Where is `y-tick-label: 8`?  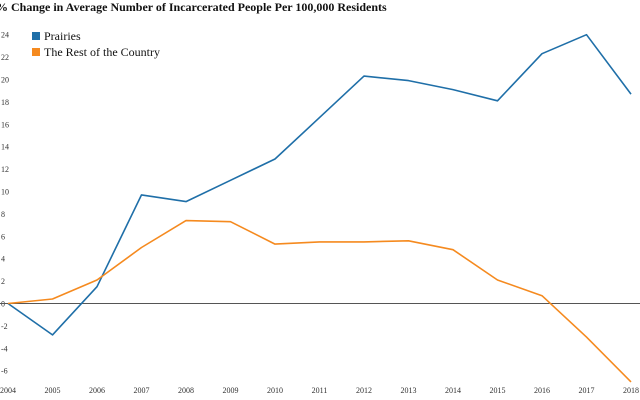
y-tick-label: 8 is located at coordinates (3, 214).